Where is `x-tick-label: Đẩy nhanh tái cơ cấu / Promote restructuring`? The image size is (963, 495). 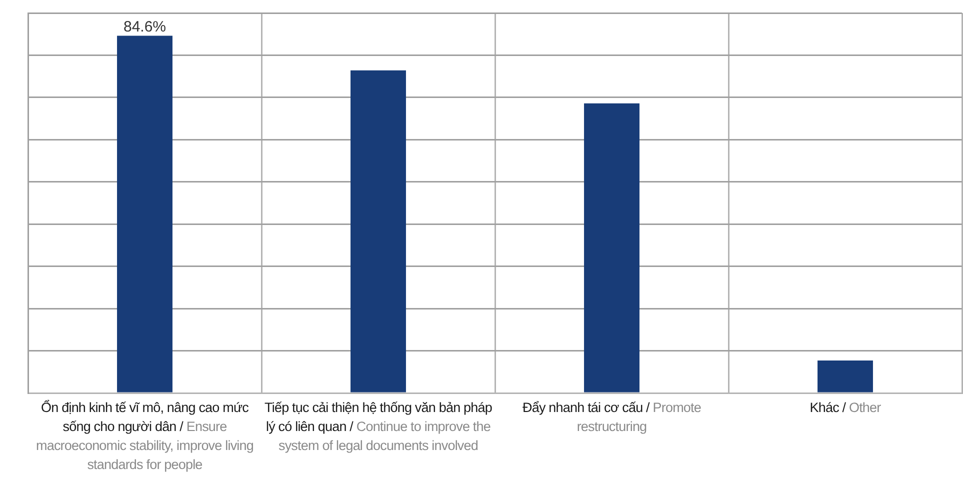
x-tick-label: Đẩy nhanh tái cơ cấu / Promote restructuring is located at coordinates (611, 417).